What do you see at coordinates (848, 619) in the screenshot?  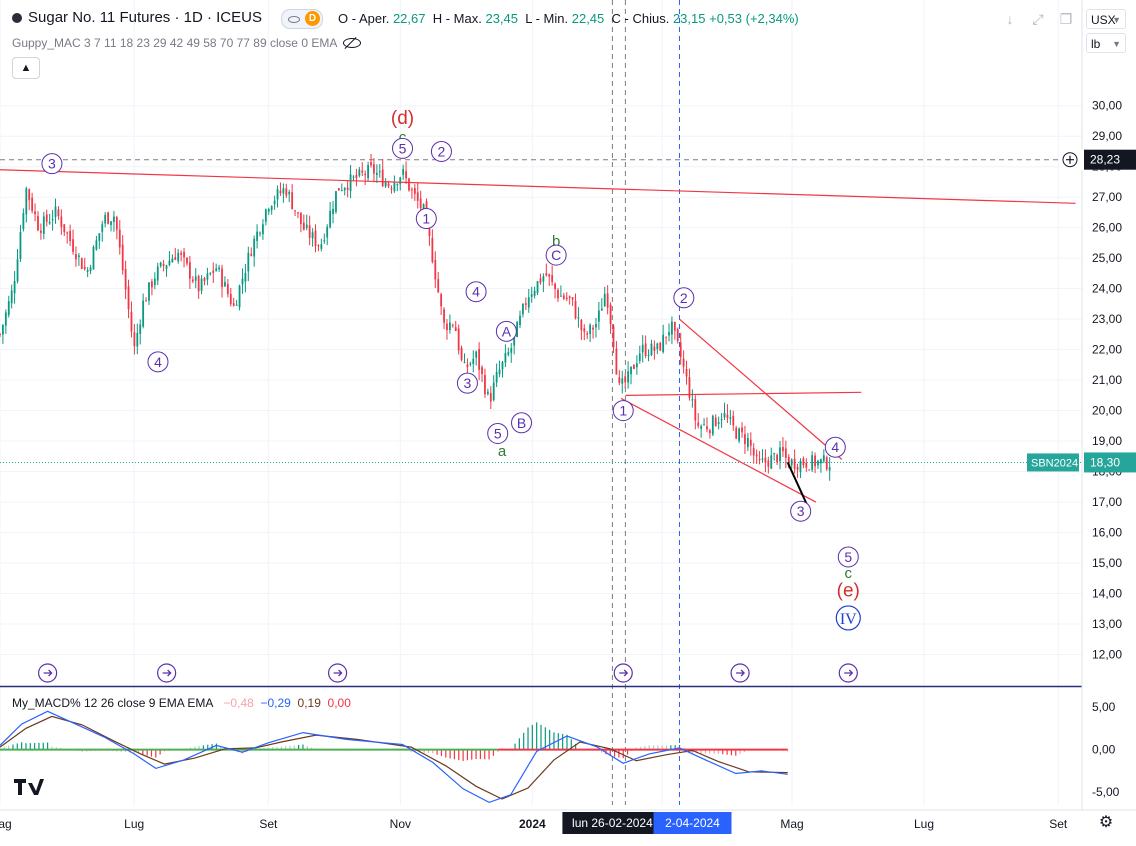 I see `wave-label: IV` at bounding box center [848, 619].